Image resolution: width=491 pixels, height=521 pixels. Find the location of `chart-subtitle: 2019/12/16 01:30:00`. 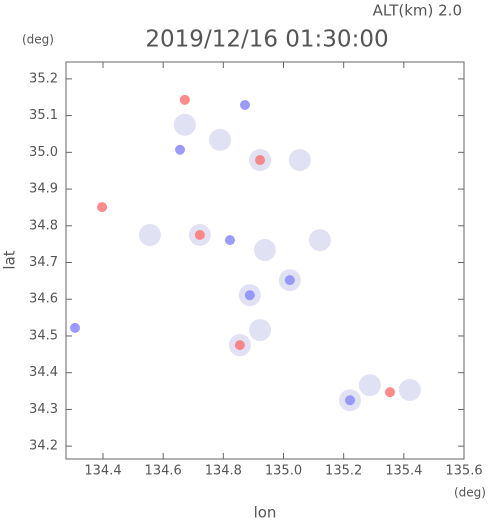

chart-subtitle: 2019/12/16 01:30:00 is located at coordinates (266, 40).